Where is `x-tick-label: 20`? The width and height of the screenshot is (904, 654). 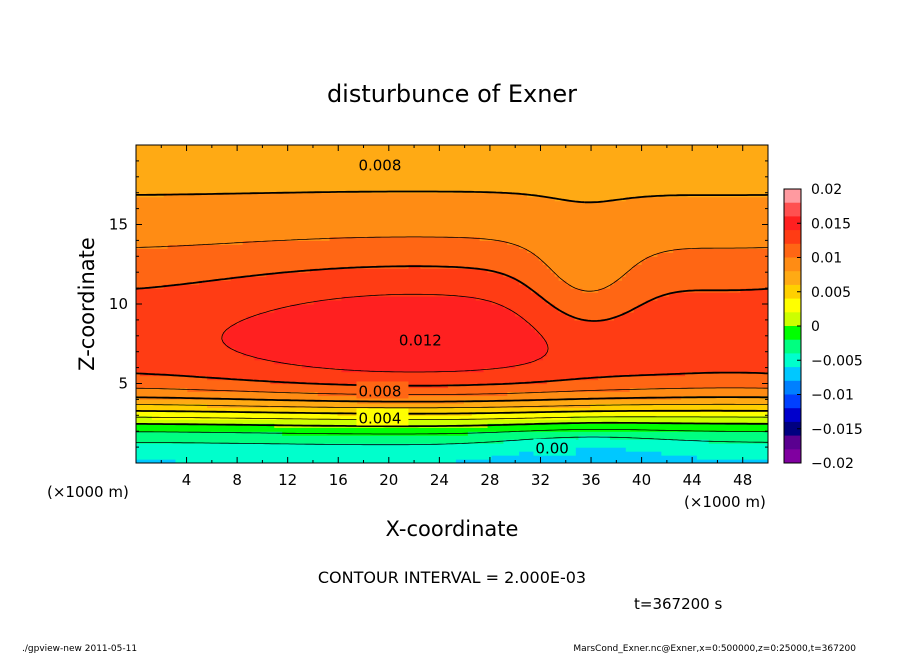
x-tick-label: 20 is located at coordinates (388, 480).